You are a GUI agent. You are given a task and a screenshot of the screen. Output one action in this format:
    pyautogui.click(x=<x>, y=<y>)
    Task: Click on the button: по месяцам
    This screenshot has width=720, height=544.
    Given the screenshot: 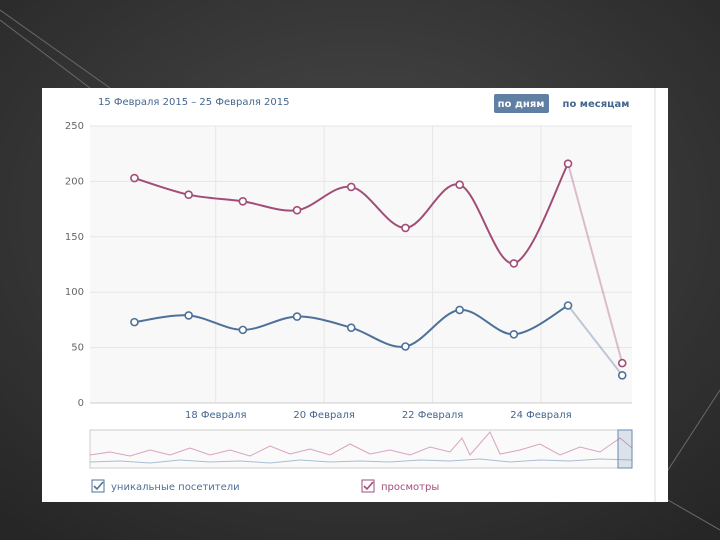 What is the action you would take?
    pyautogui.click(x=596, y=104)
    